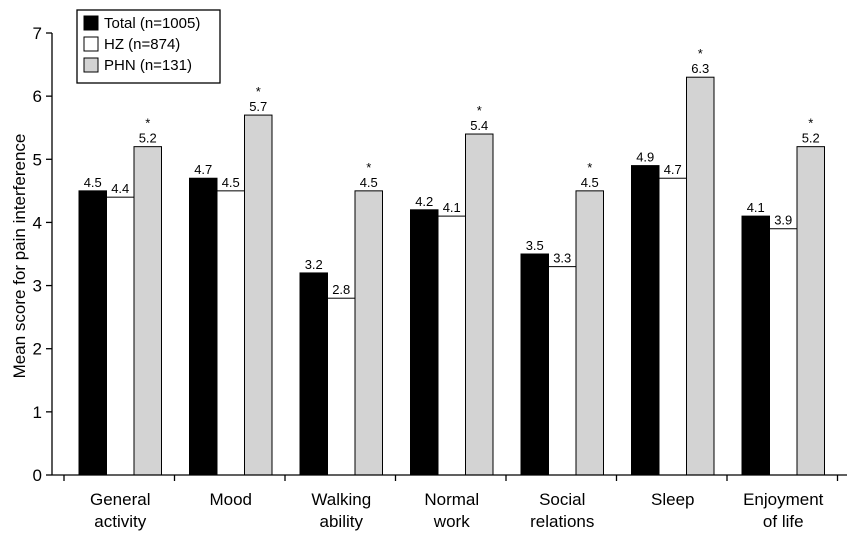 This screenshot has width=847, height=534. I want to click on bar-value-label: 4.4, so click(120, 188).